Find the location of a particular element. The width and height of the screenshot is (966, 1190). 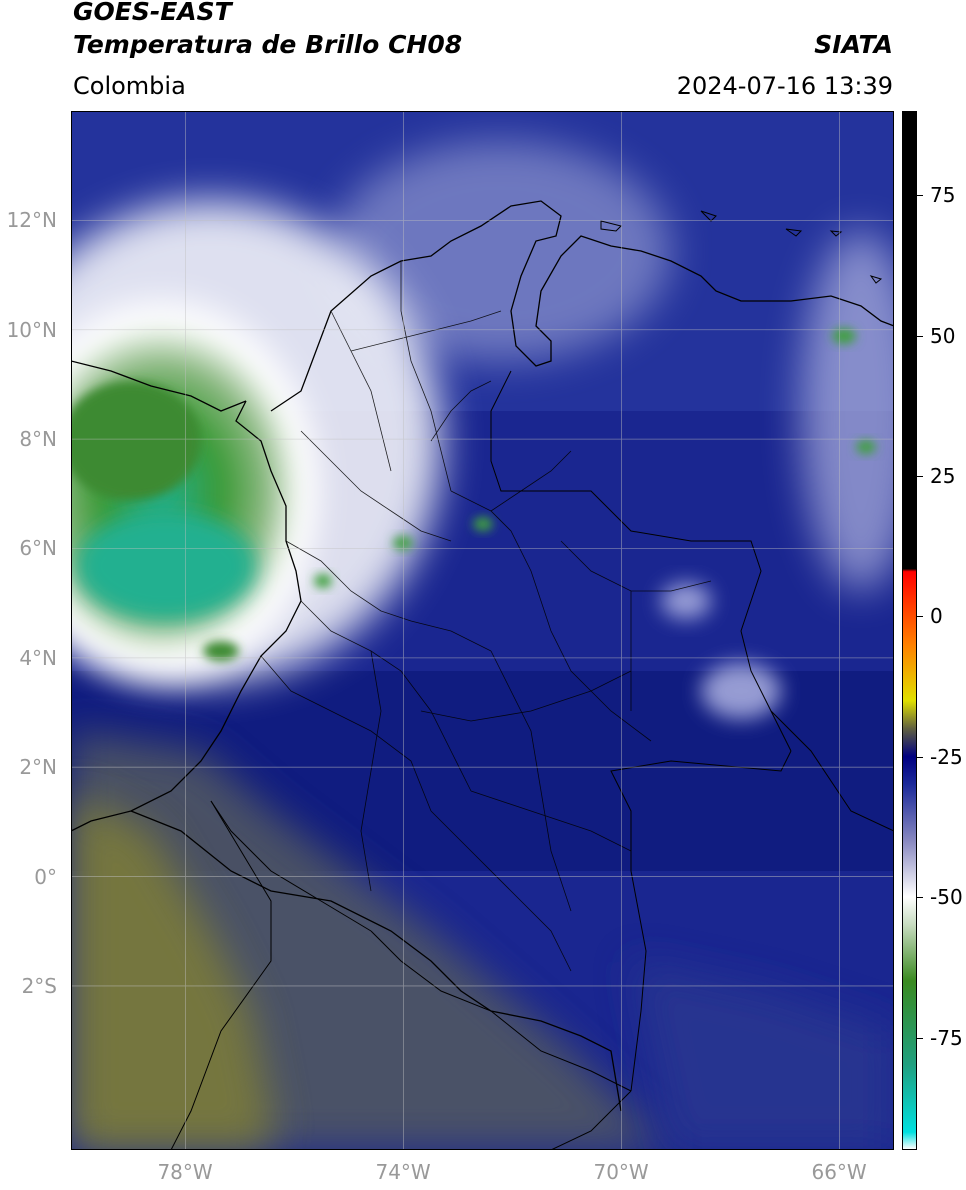

colorbar is located at coordinates (909, 630).